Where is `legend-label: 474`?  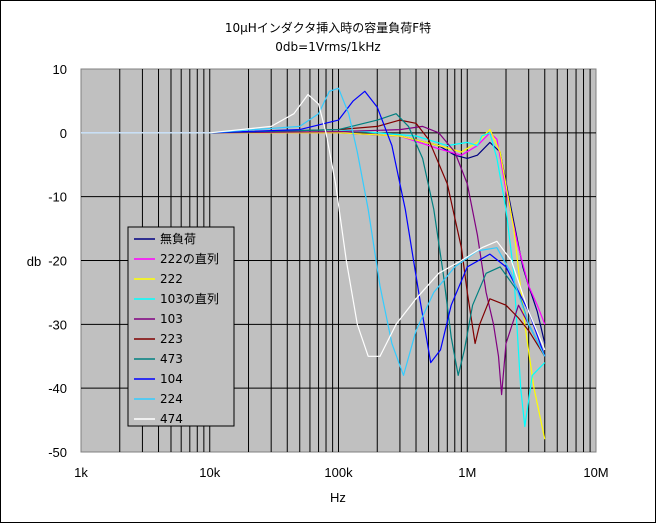
legend-label: 474 is located at coordinates (171, 419).